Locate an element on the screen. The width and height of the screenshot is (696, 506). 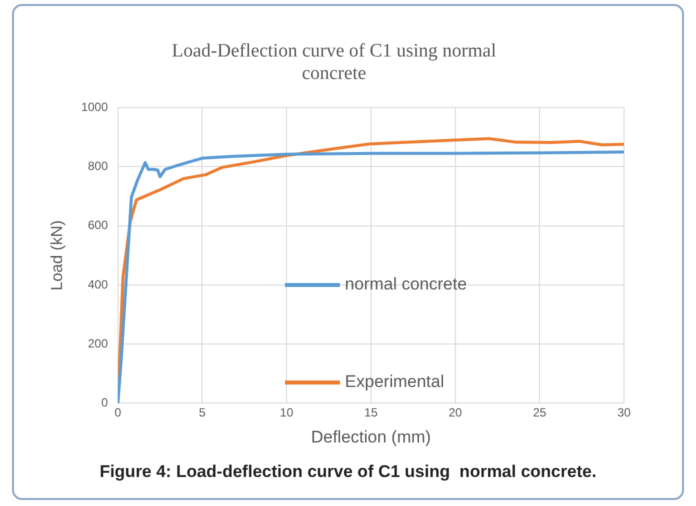
y-tick-label: 1000 is located at coordinates (94, 107).